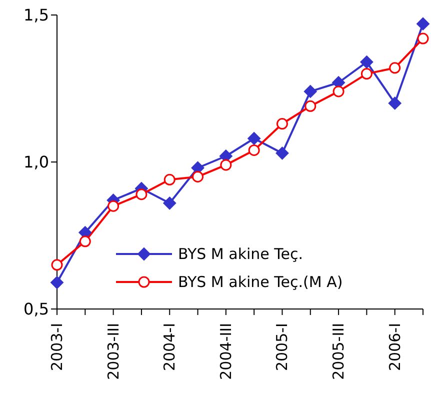  Describe the element at coordinates (260, 282) in the screenshot. I see `legend-label: BYS M akine Teç.(M A)` at that location.